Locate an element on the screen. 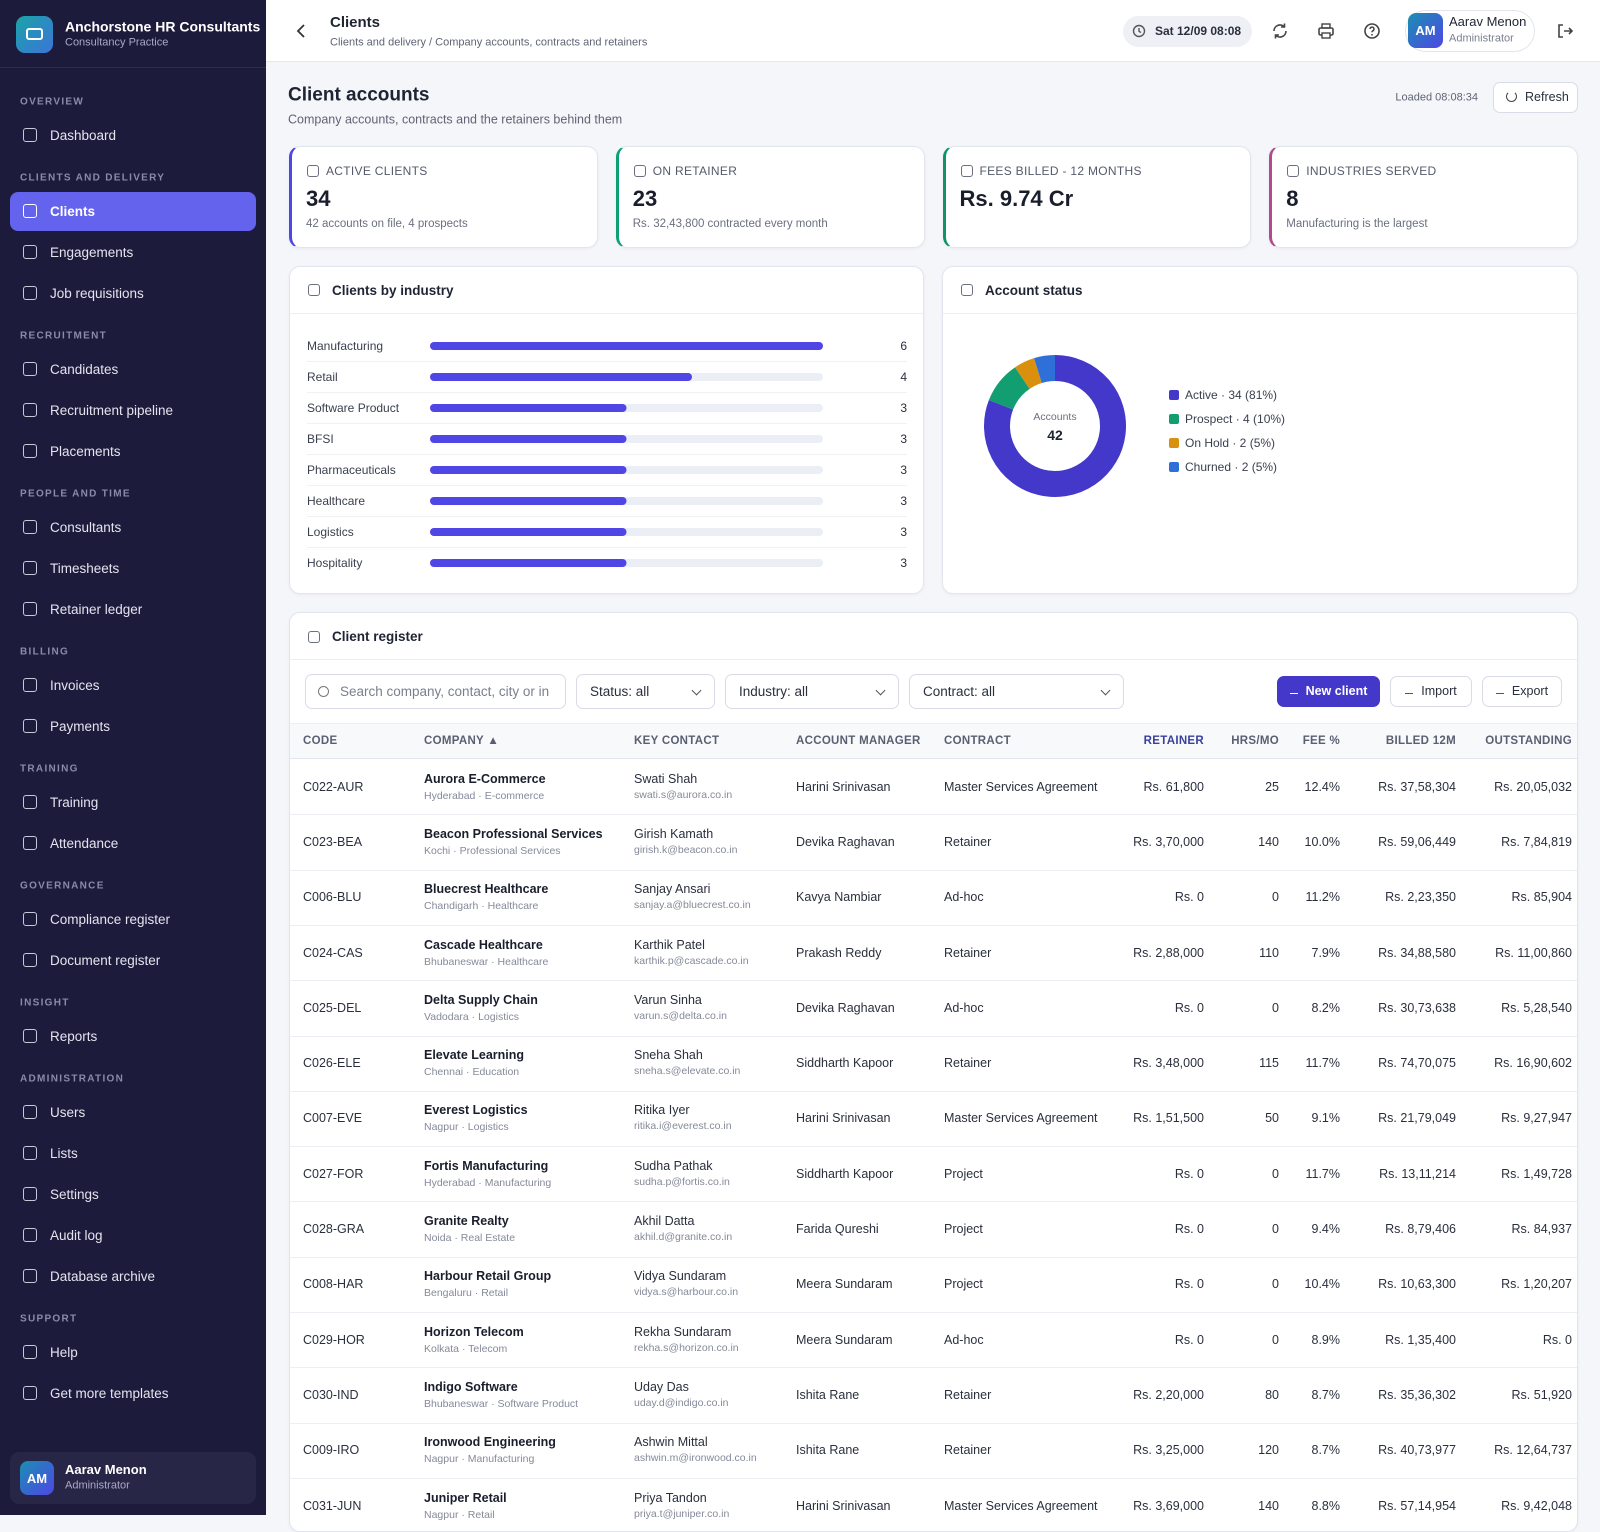 This screenshot has width=1600, height=1532. kpi-card: FEES BILLED - 12 MONTHS Rs. 9.74 Cr is located at coordinates (1097, 197).